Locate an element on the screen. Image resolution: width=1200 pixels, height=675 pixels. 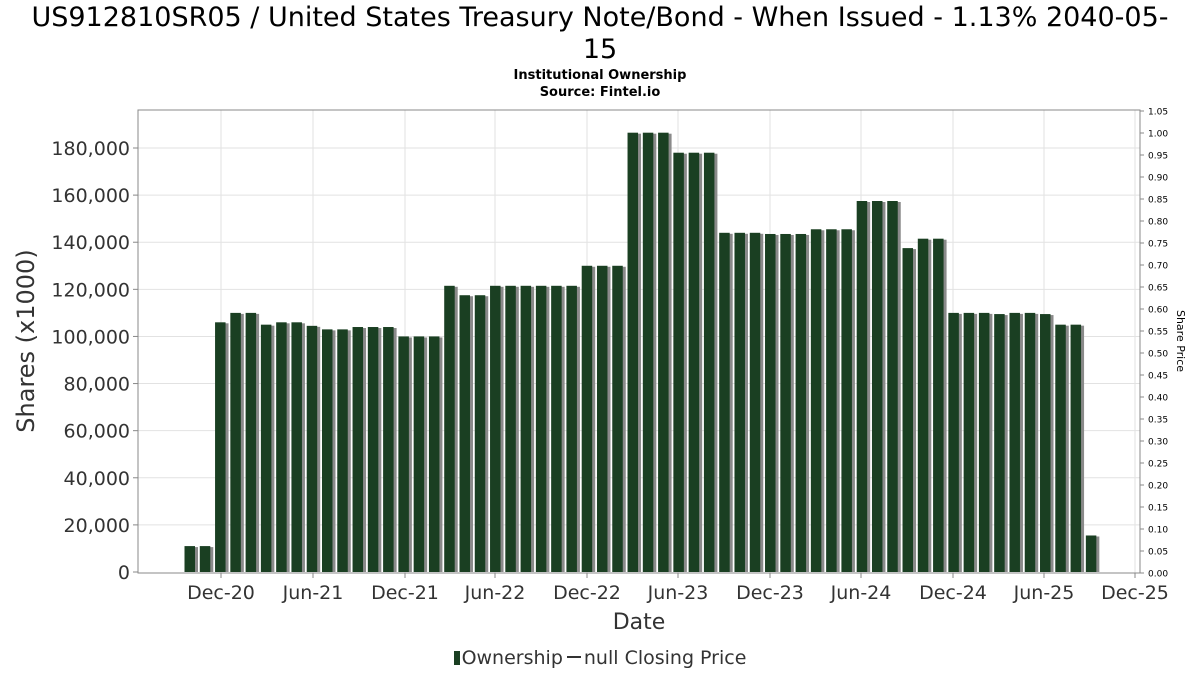
y-tick-label: 100,000 is located at coordinates (90, 337).